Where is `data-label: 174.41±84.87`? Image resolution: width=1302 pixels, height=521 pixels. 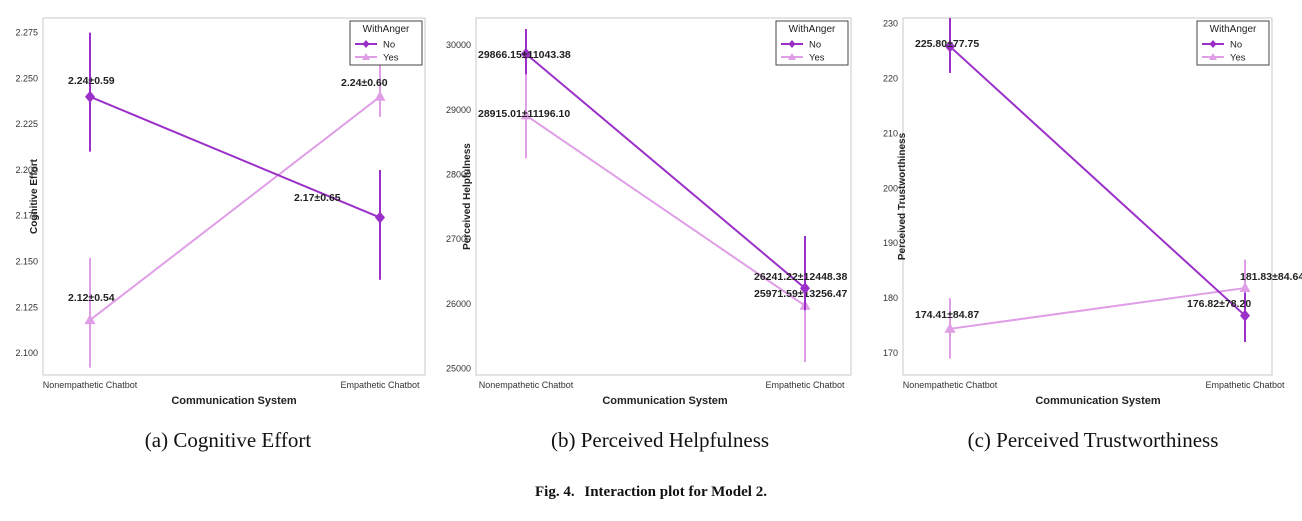
data-label: 174.41±84.87 is located at coordinates (947, 315).